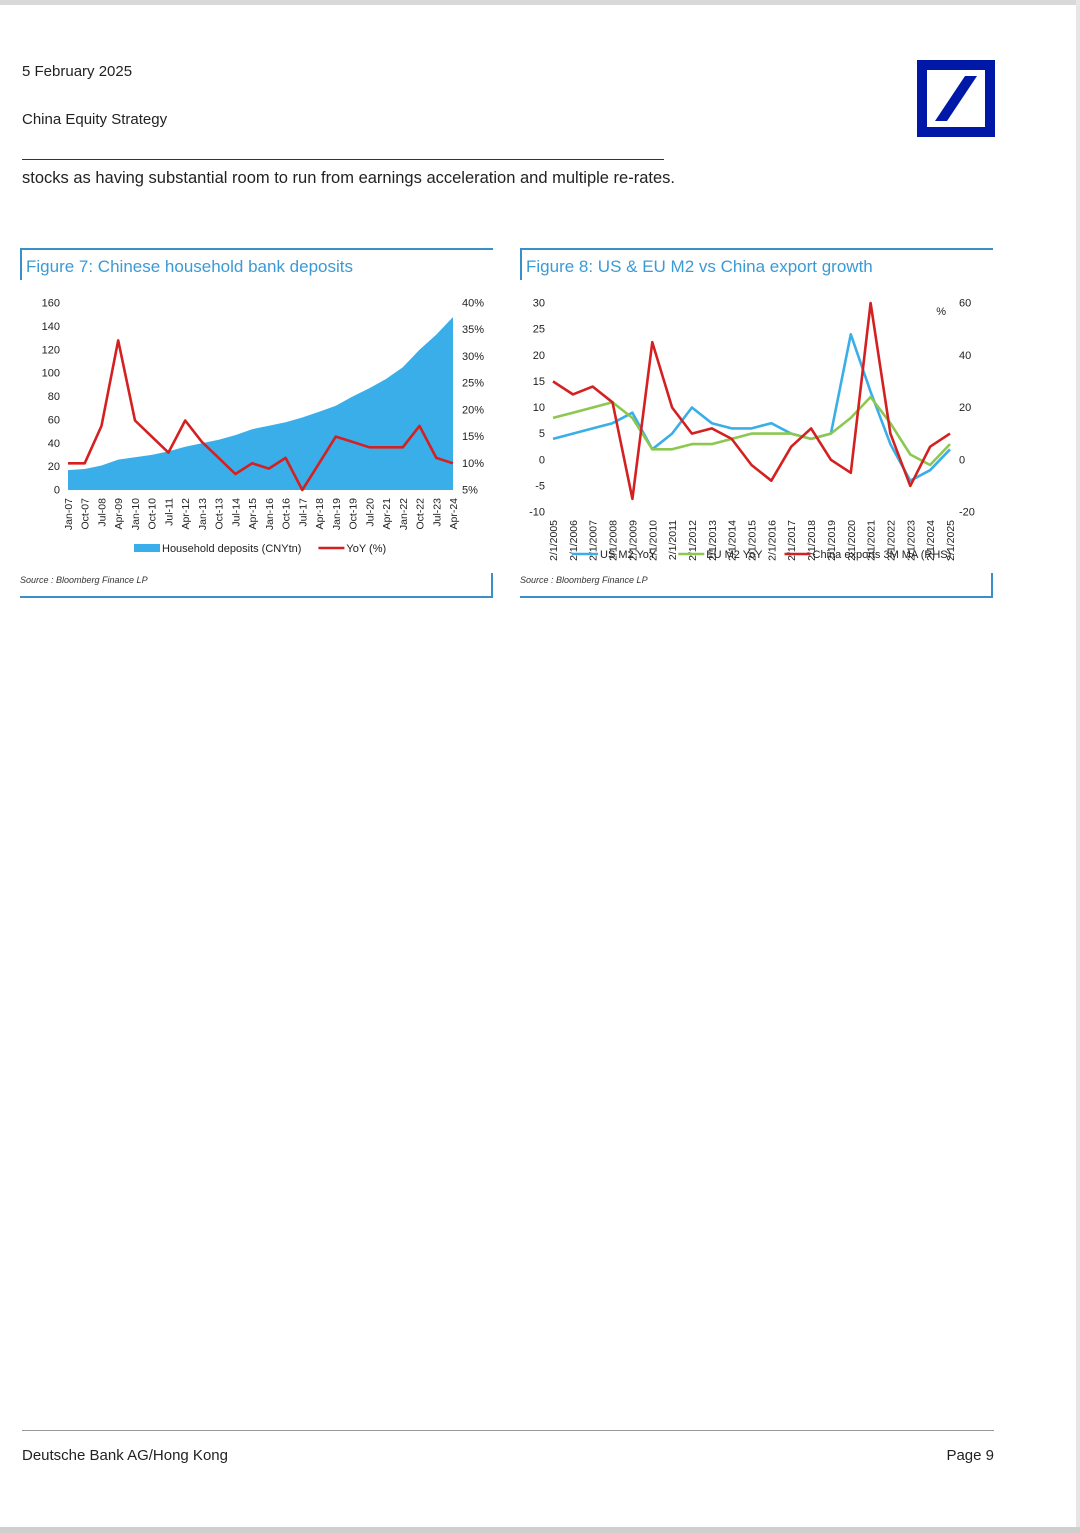 This screenshot has height=1533, width=1080. What do you see at coordinates (508, 1430) in the screenshot?
I see `footer-divider` at bounding box center [508, 1430].